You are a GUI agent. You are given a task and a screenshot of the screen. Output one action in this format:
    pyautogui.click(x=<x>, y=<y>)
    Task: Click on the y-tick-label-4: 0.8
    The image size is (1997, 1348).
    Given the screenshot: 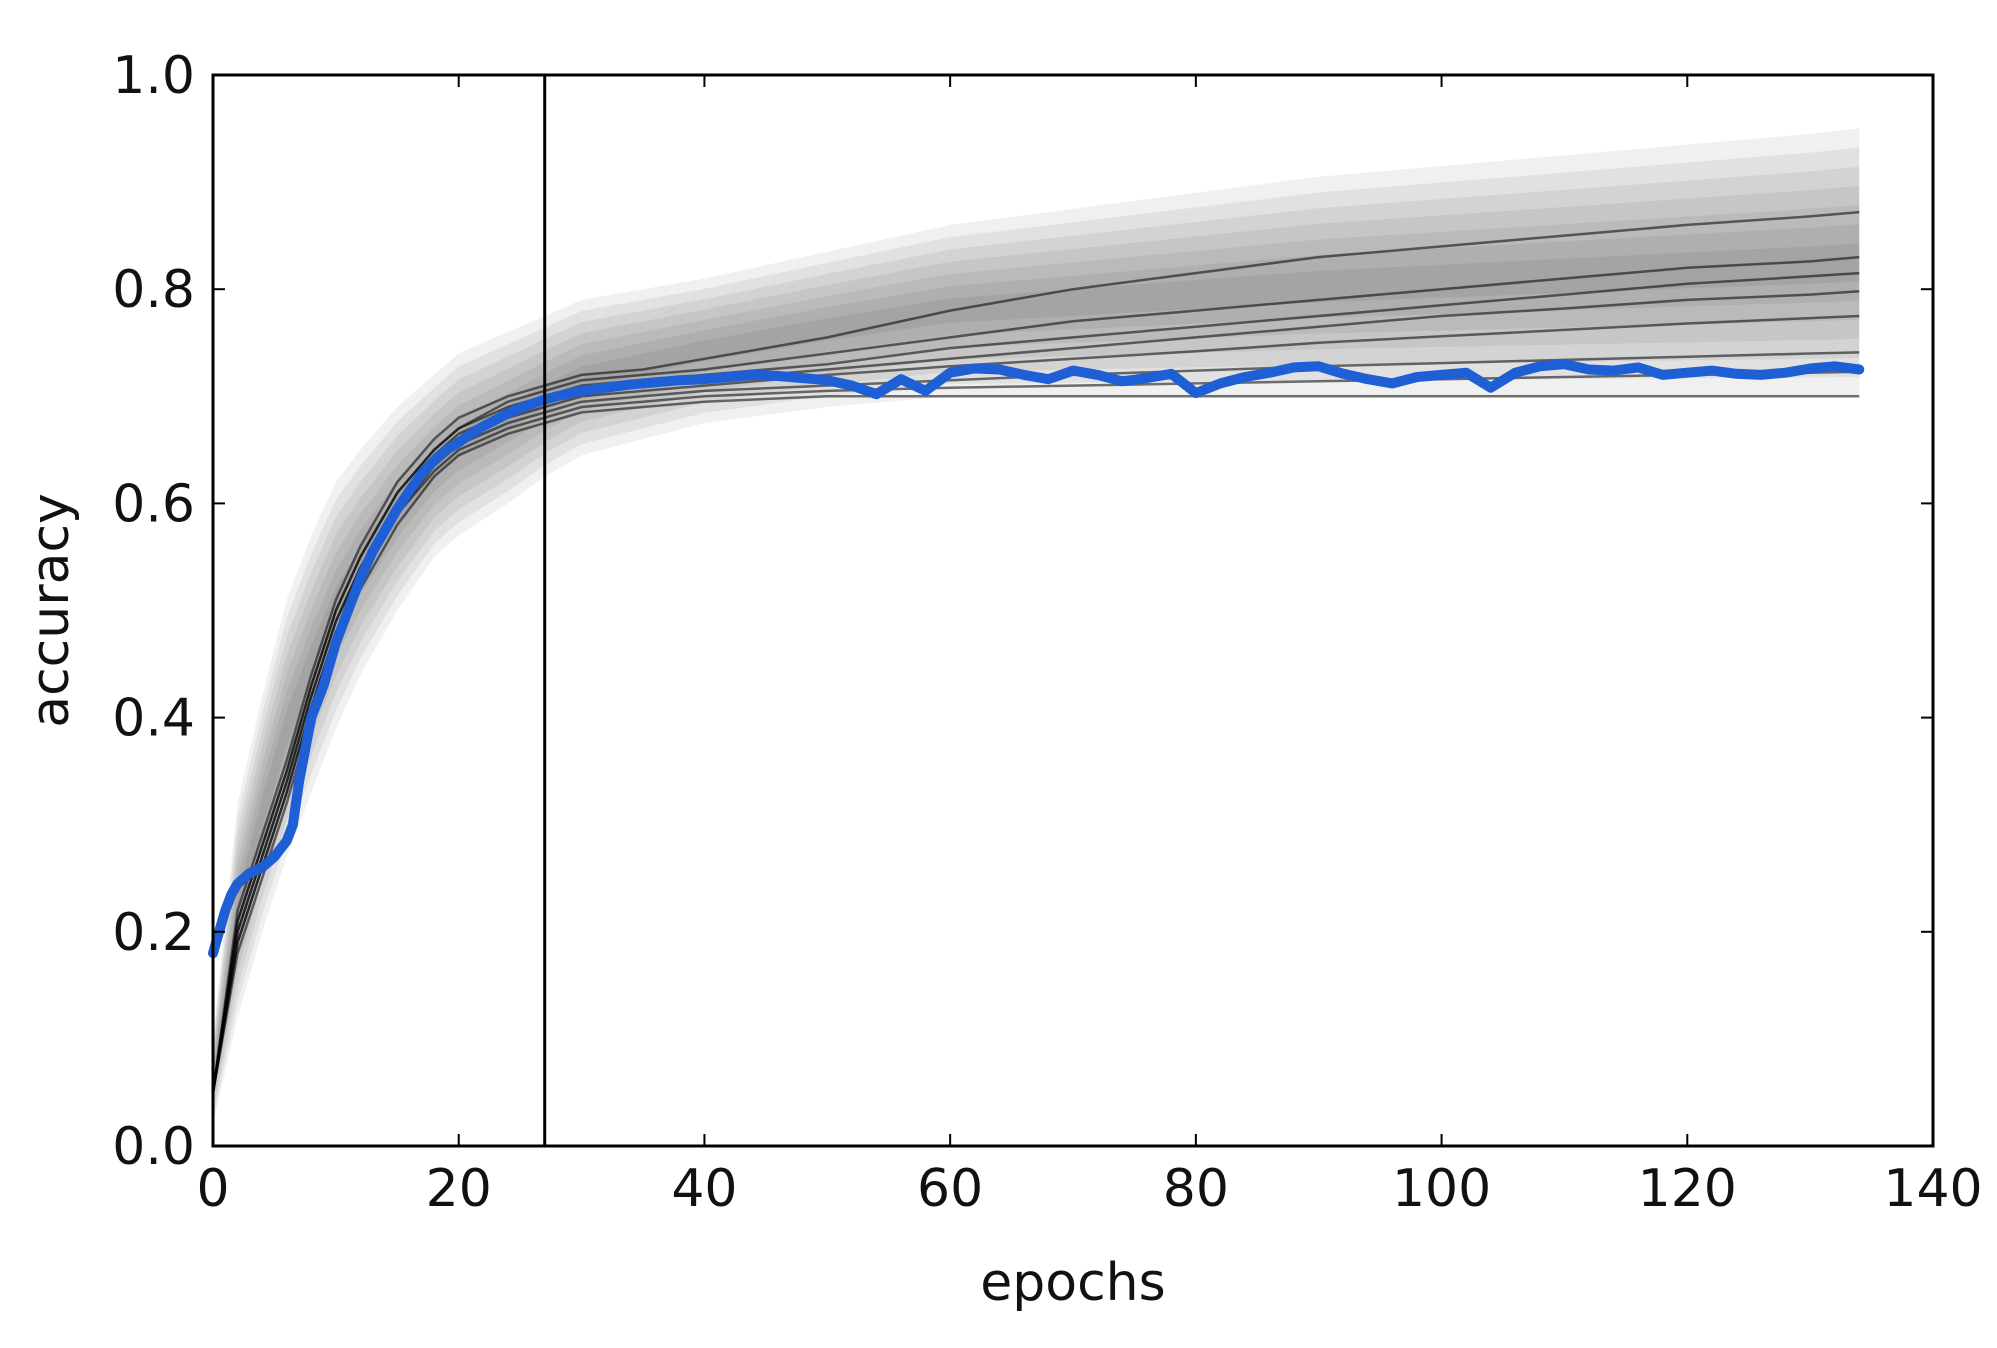 What is the action you would take?
    pyautogui.click(x=153, y=290)
    